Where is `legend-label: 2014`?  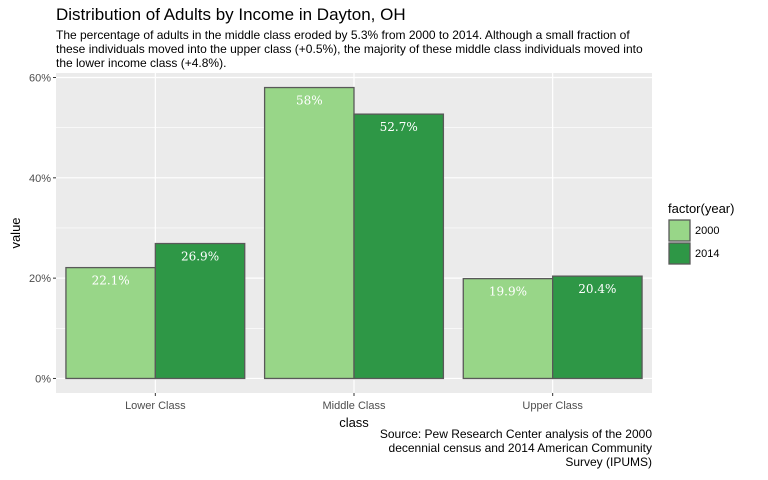 legend-label: 2014 is located at coordinates (707, 254).